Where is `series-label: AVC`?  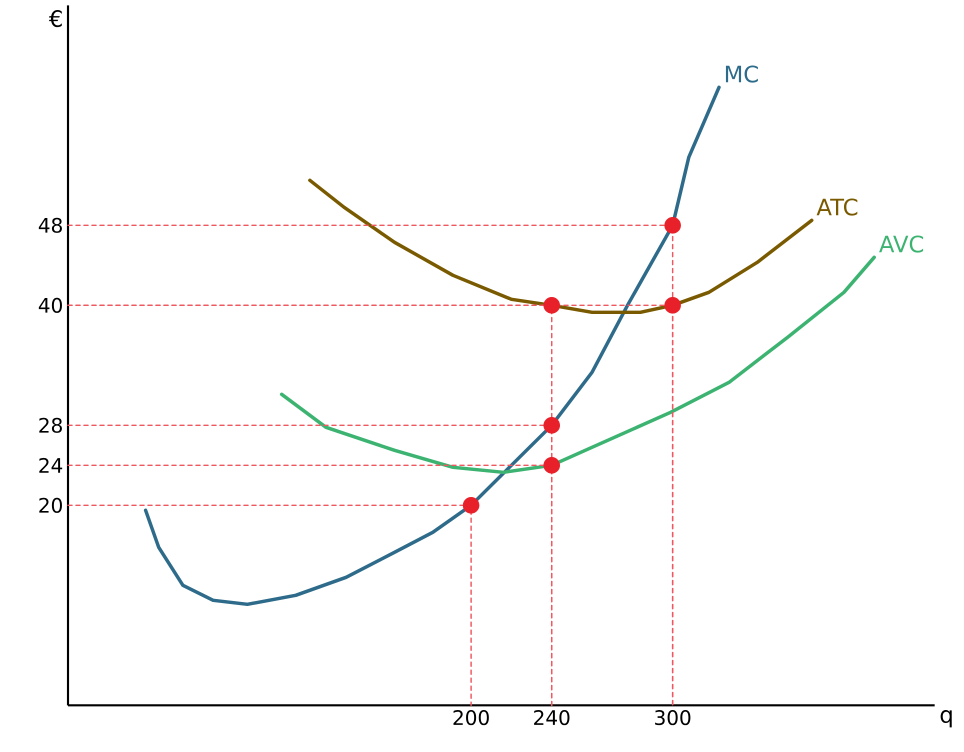 series-label: AVC is located at coordinates (901, 244).